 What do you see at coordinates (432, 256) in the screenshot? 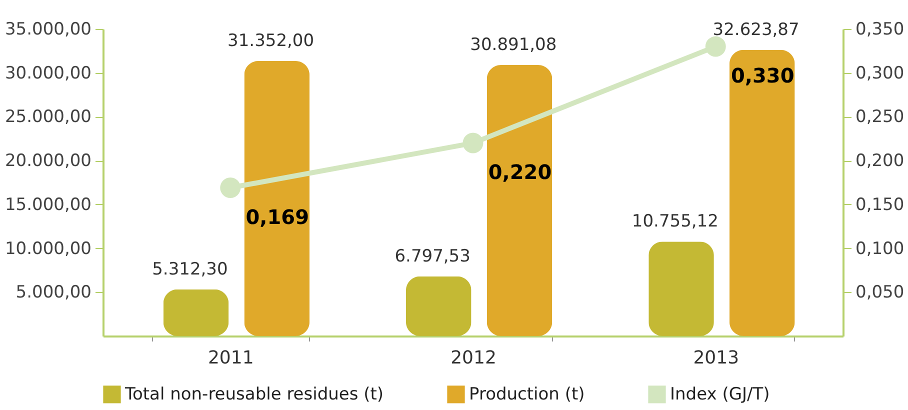
I see `data-label: 6.797,53` at bounding box center [432, 256].